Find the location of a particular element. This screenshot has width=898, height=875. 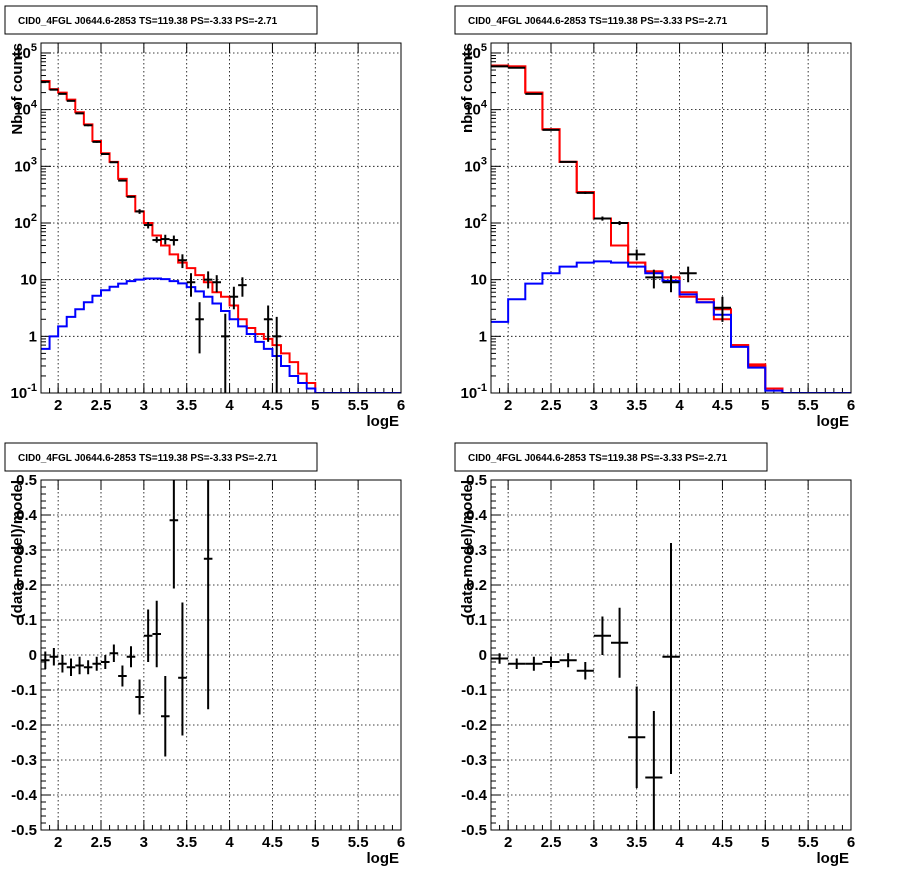

y-tick-label: 10² is located at coordinates (475, 222).